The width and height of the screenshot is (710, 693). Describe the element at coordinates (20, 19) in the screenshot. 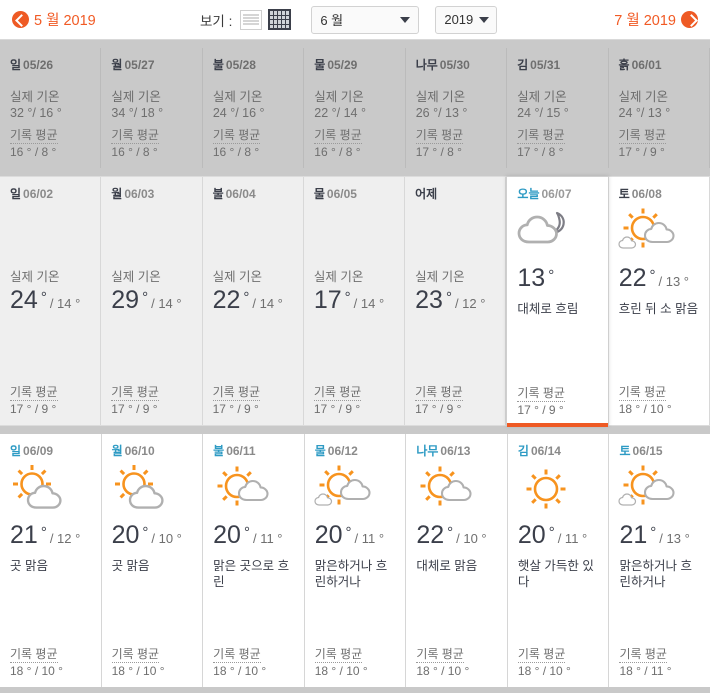

I see `arrow-left-icon` at that location.